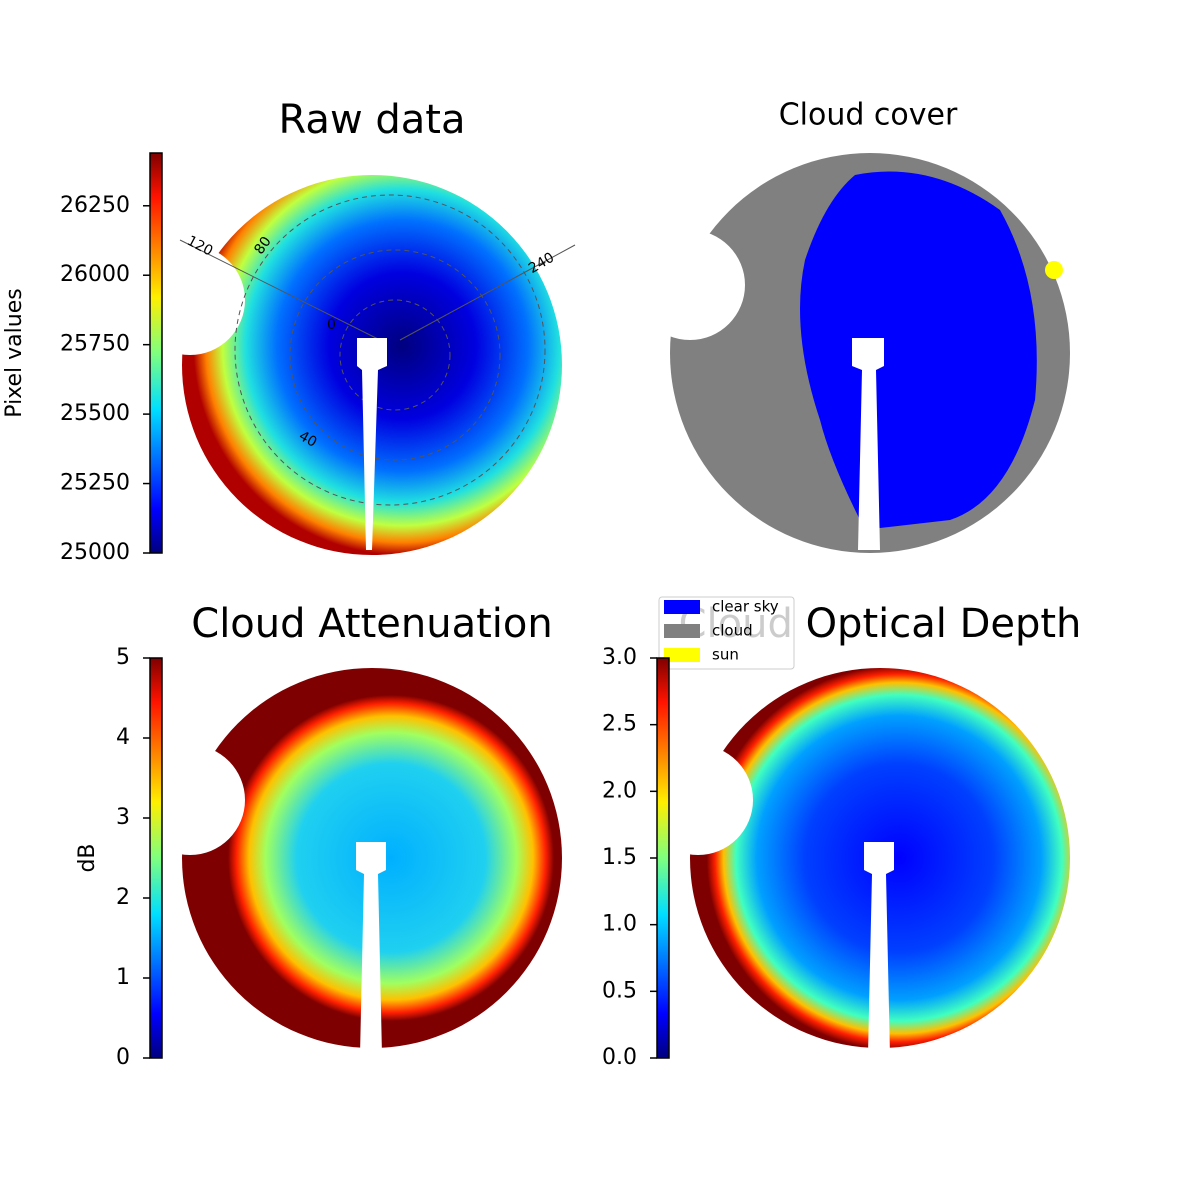 This screenshot has height=1200, width=1200. Describe the element at coordinates (307, 439) in the screenshot. I see `polar-label: 40` at that location.